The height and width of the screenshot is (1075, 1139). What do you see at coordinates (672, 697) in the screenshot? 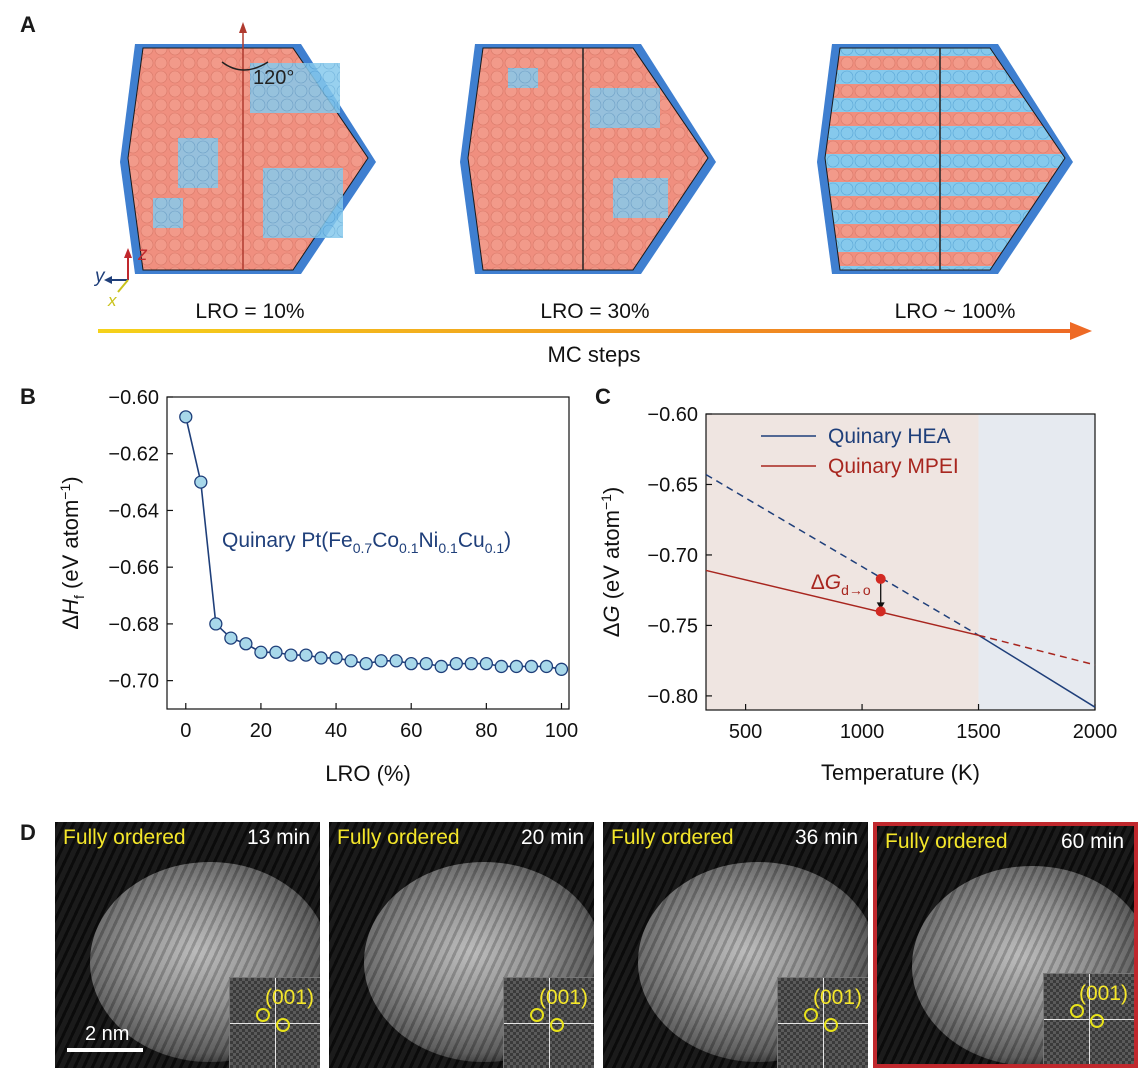
I see `y-tick-label: −0.80` at bounding box center [672, 697].